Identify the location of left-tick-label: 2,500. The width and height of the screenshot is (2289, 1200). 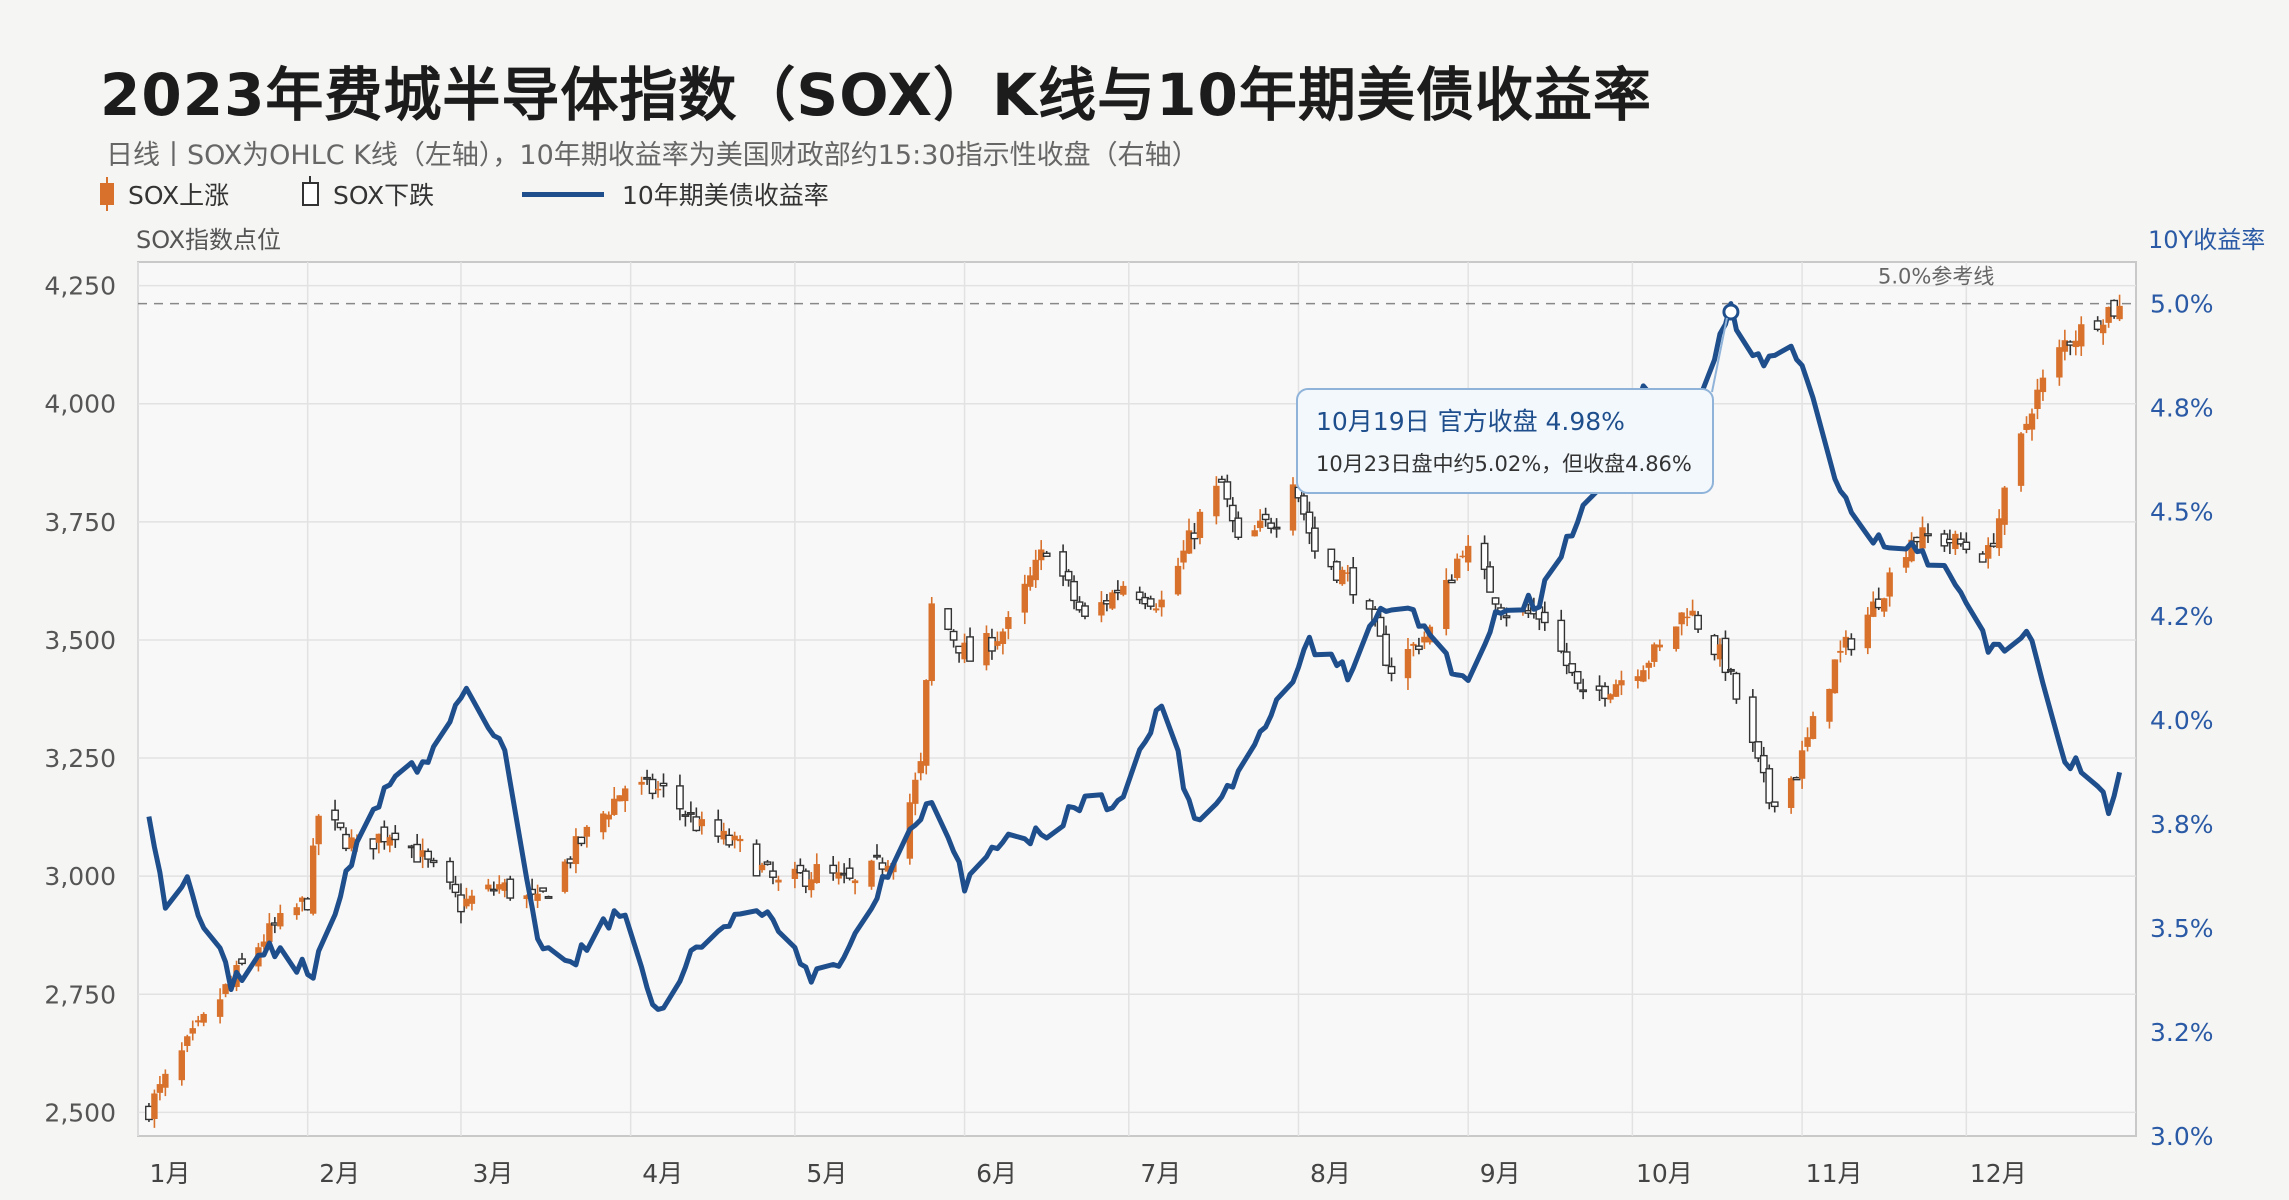
(80, 1112).